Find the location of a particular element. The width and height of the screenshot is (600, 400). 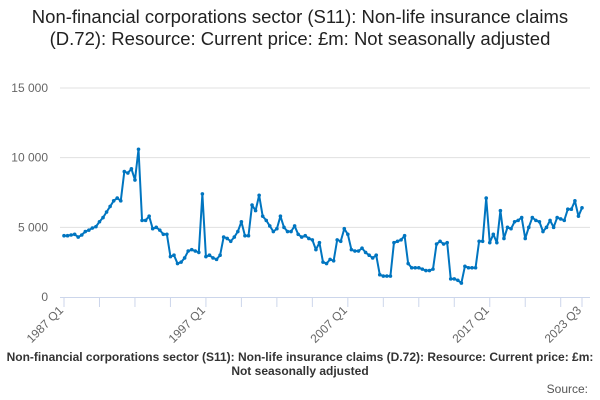

x-tick-label: 1997 Q1 is located at coordinates (187, 324).